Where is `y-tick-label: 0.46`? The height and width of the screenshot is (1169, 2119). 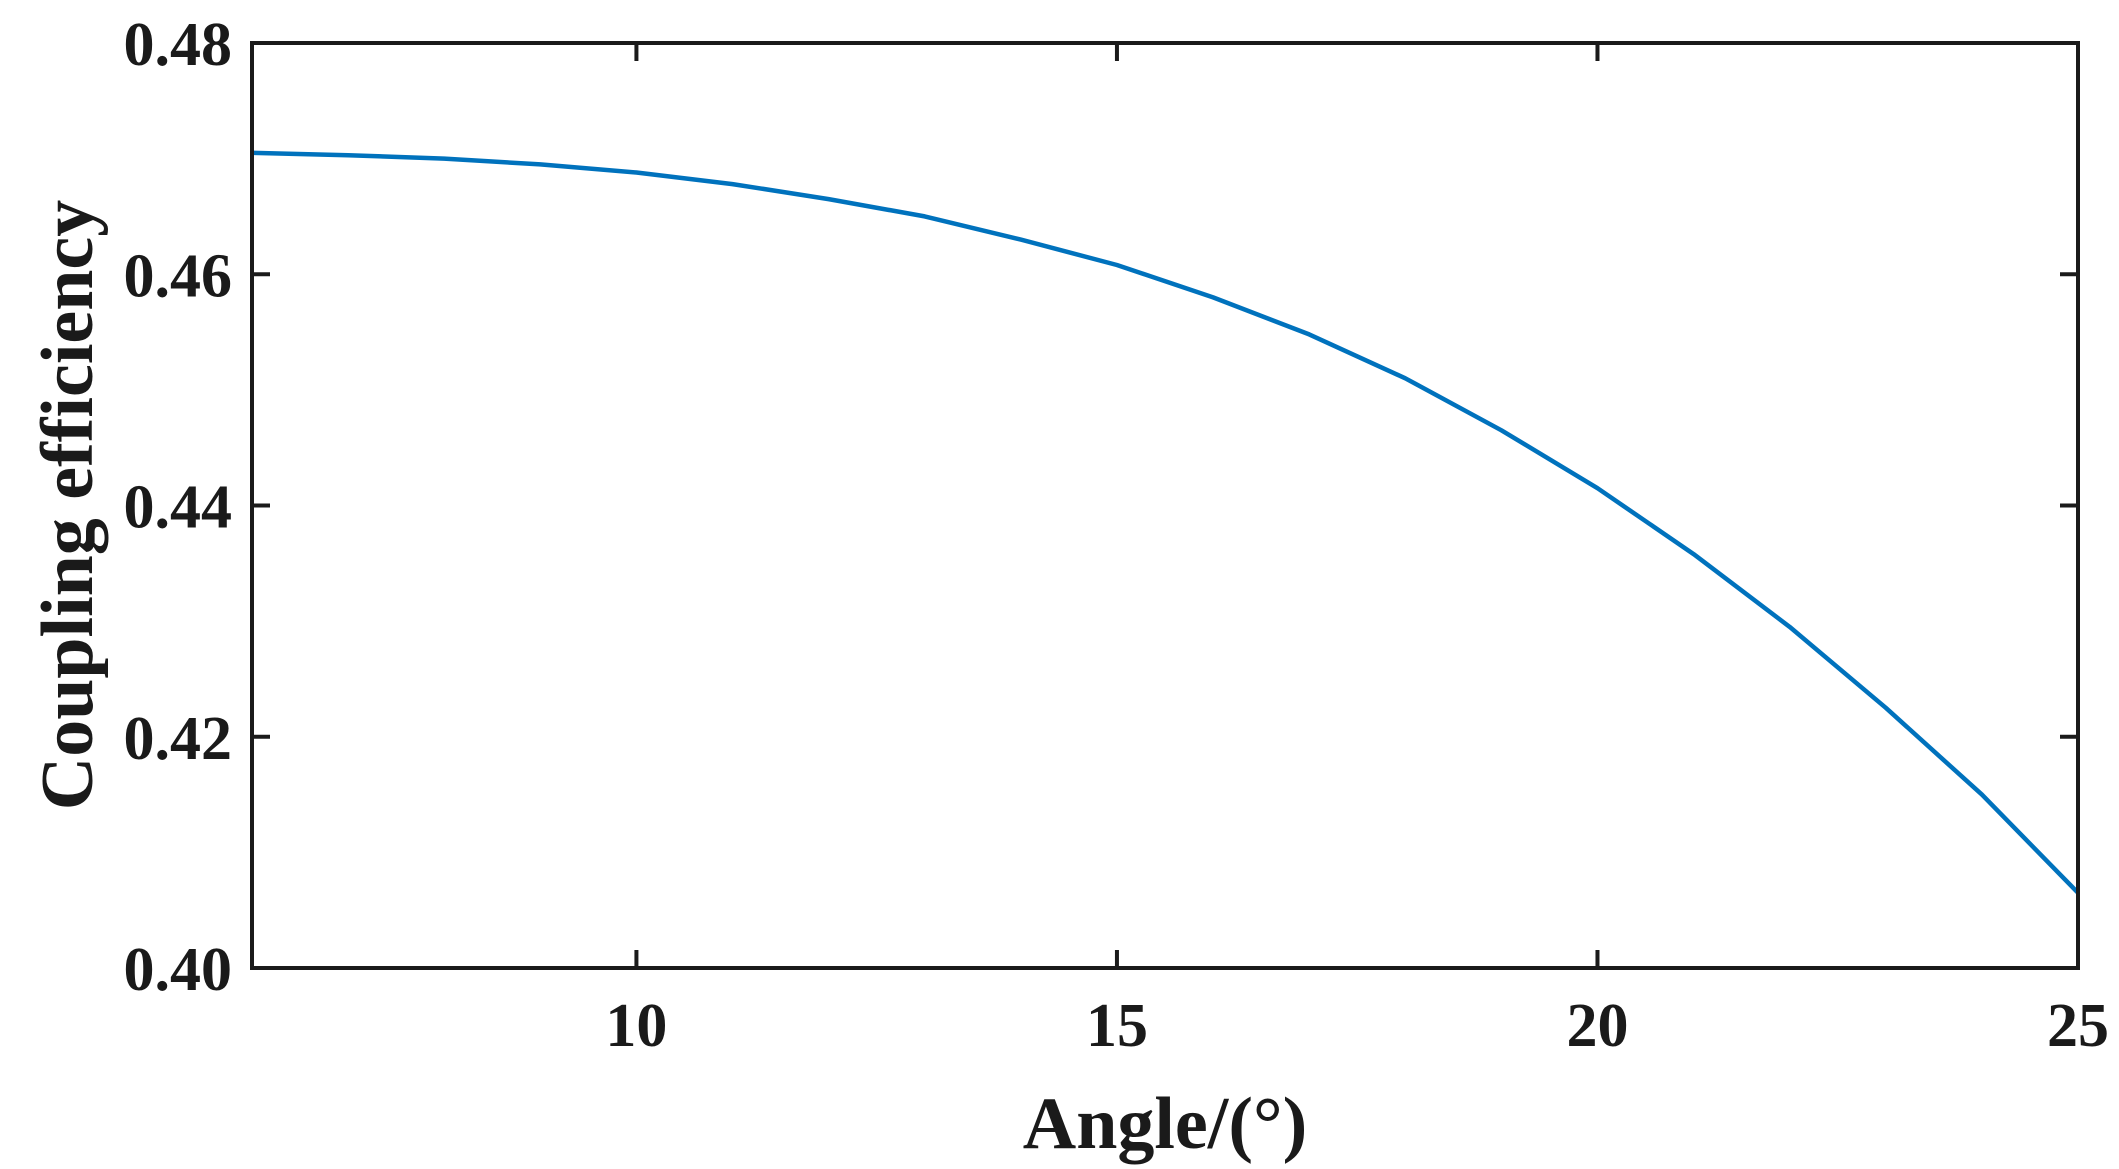
y-tick-label: 0.46 is located at coordinates (178, 276).